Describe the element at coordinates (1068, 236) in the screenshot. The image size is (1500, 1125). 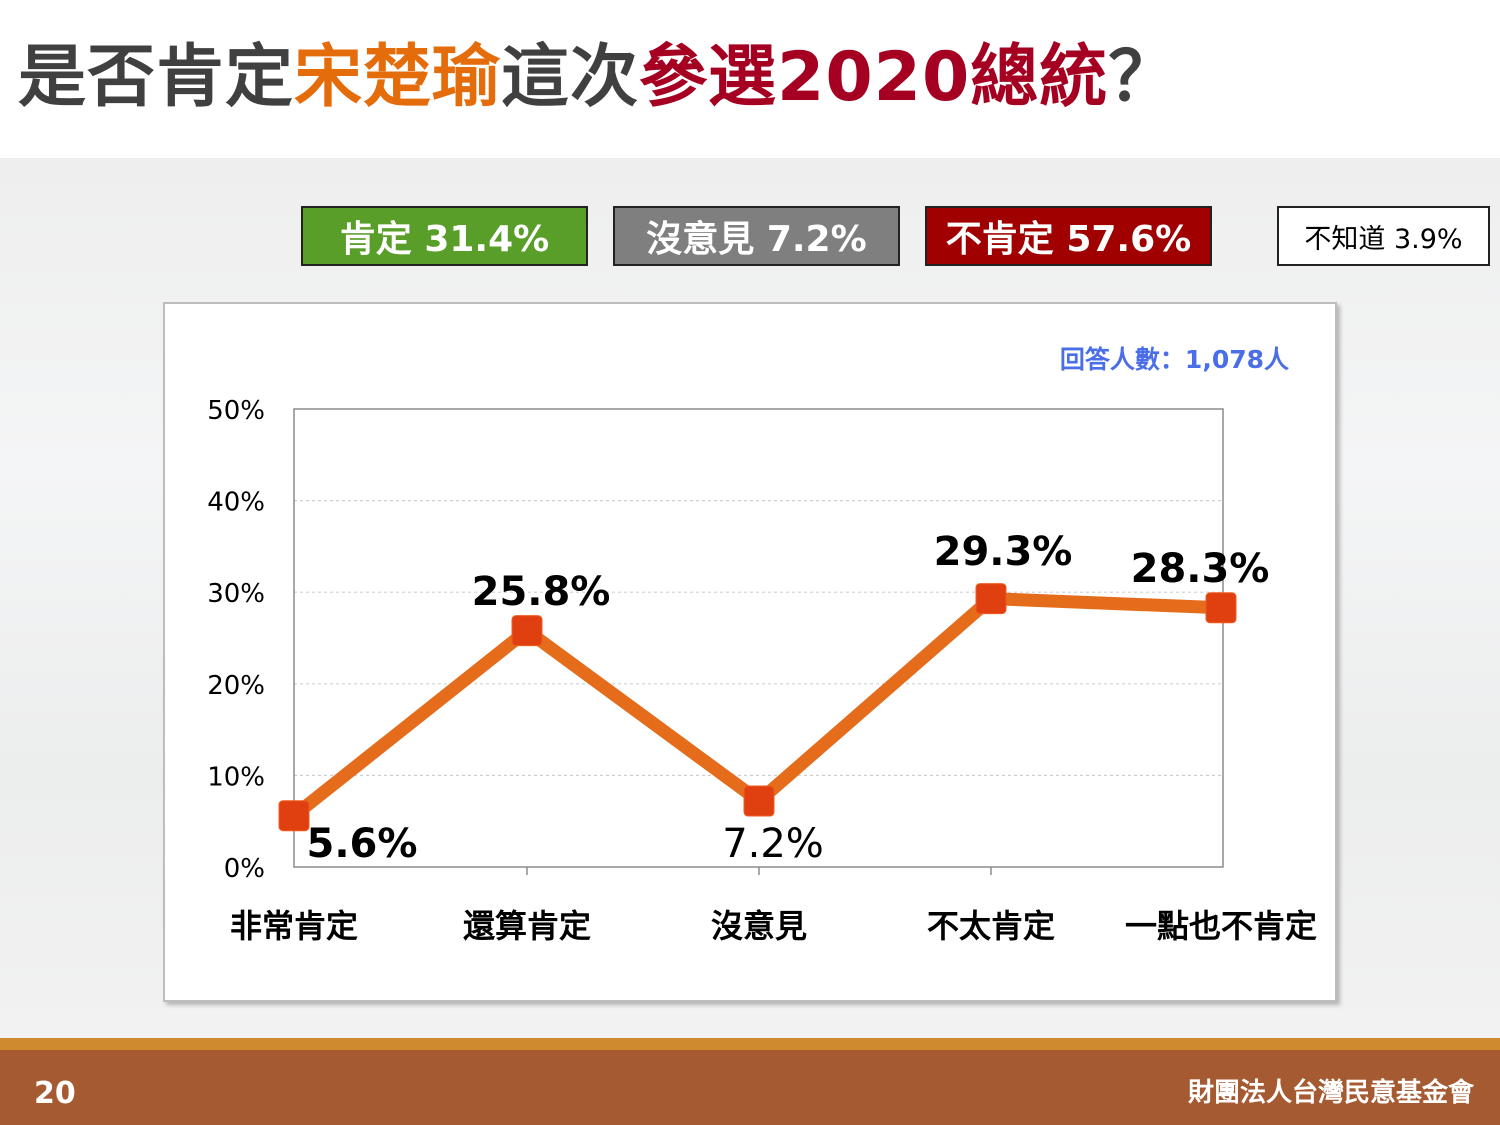
I see `summary-not-affirm-box: 不肯定 57.6%` at that location.